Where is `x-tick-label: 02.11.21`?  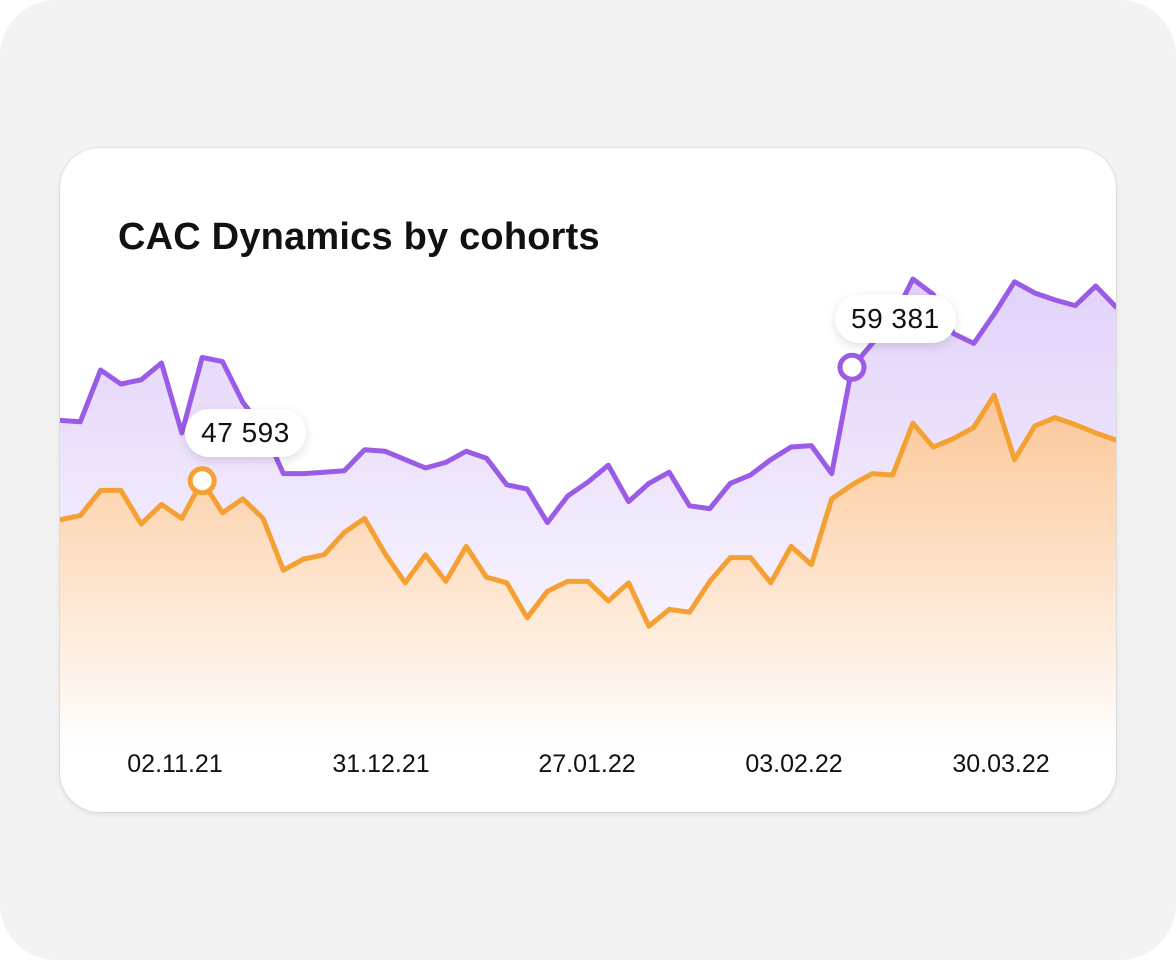
x-tick-label: 02.11.21 is located at coordinates (174, 764).